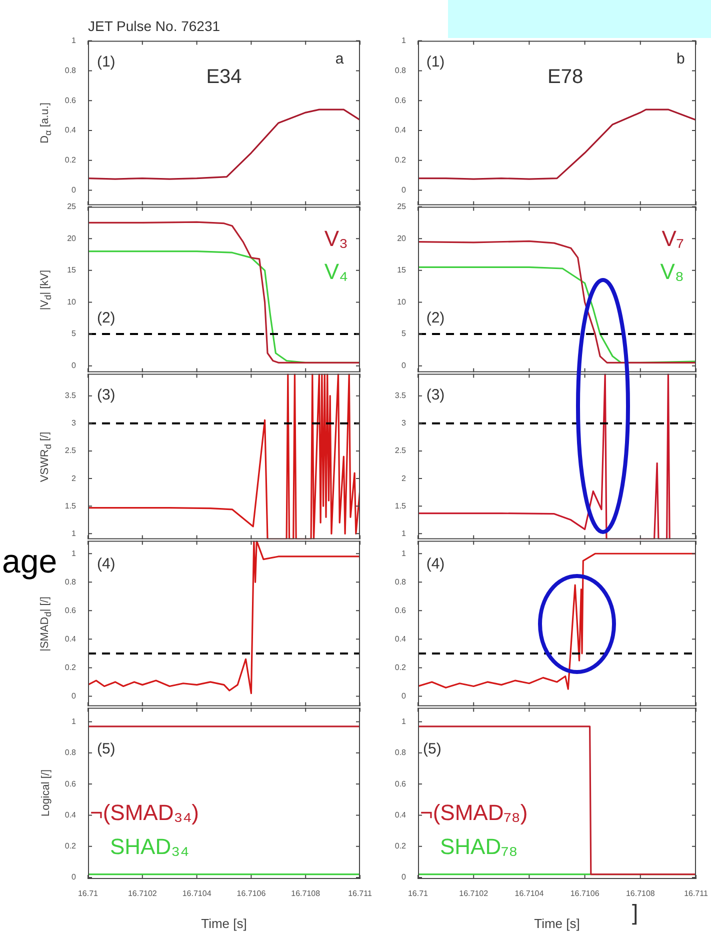 This screenshot has width=711, height=935. Describe the element at coordinates (680, 59) in the screenshot. I see `annotation: b` at that location.